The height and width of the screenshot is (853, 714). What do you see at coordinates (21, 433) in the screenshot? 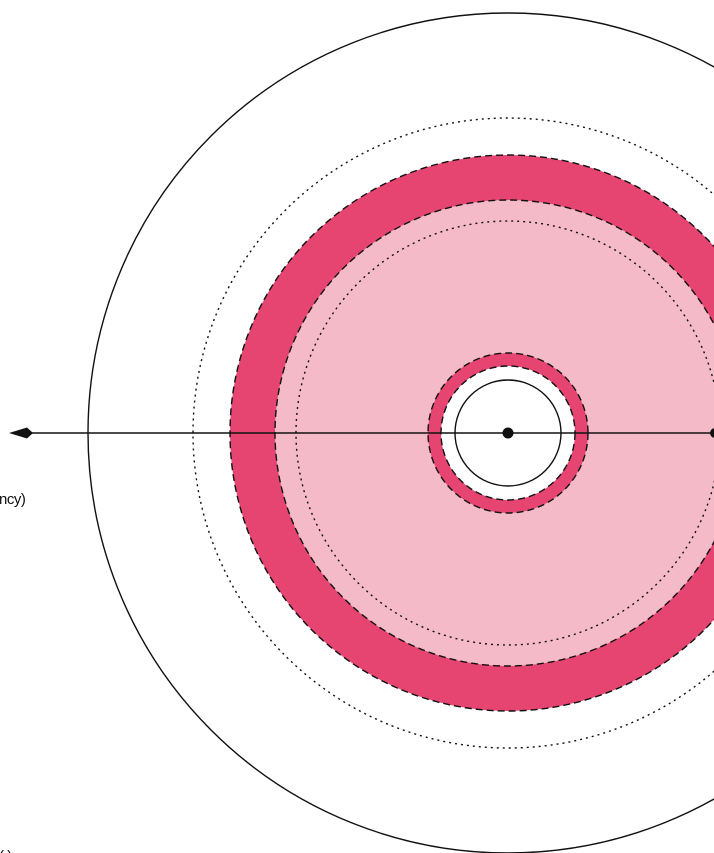
I see `arrowhead-left-icon` at bounding box center [21, 433].